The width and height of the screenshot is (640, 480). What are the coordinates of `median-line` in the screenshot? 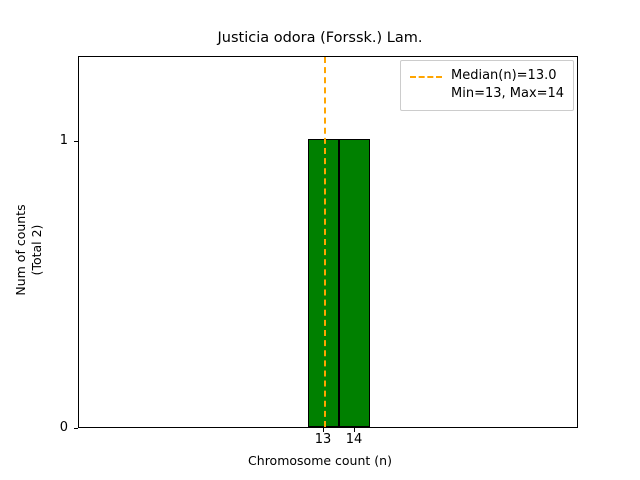 It's located at (325, 242).